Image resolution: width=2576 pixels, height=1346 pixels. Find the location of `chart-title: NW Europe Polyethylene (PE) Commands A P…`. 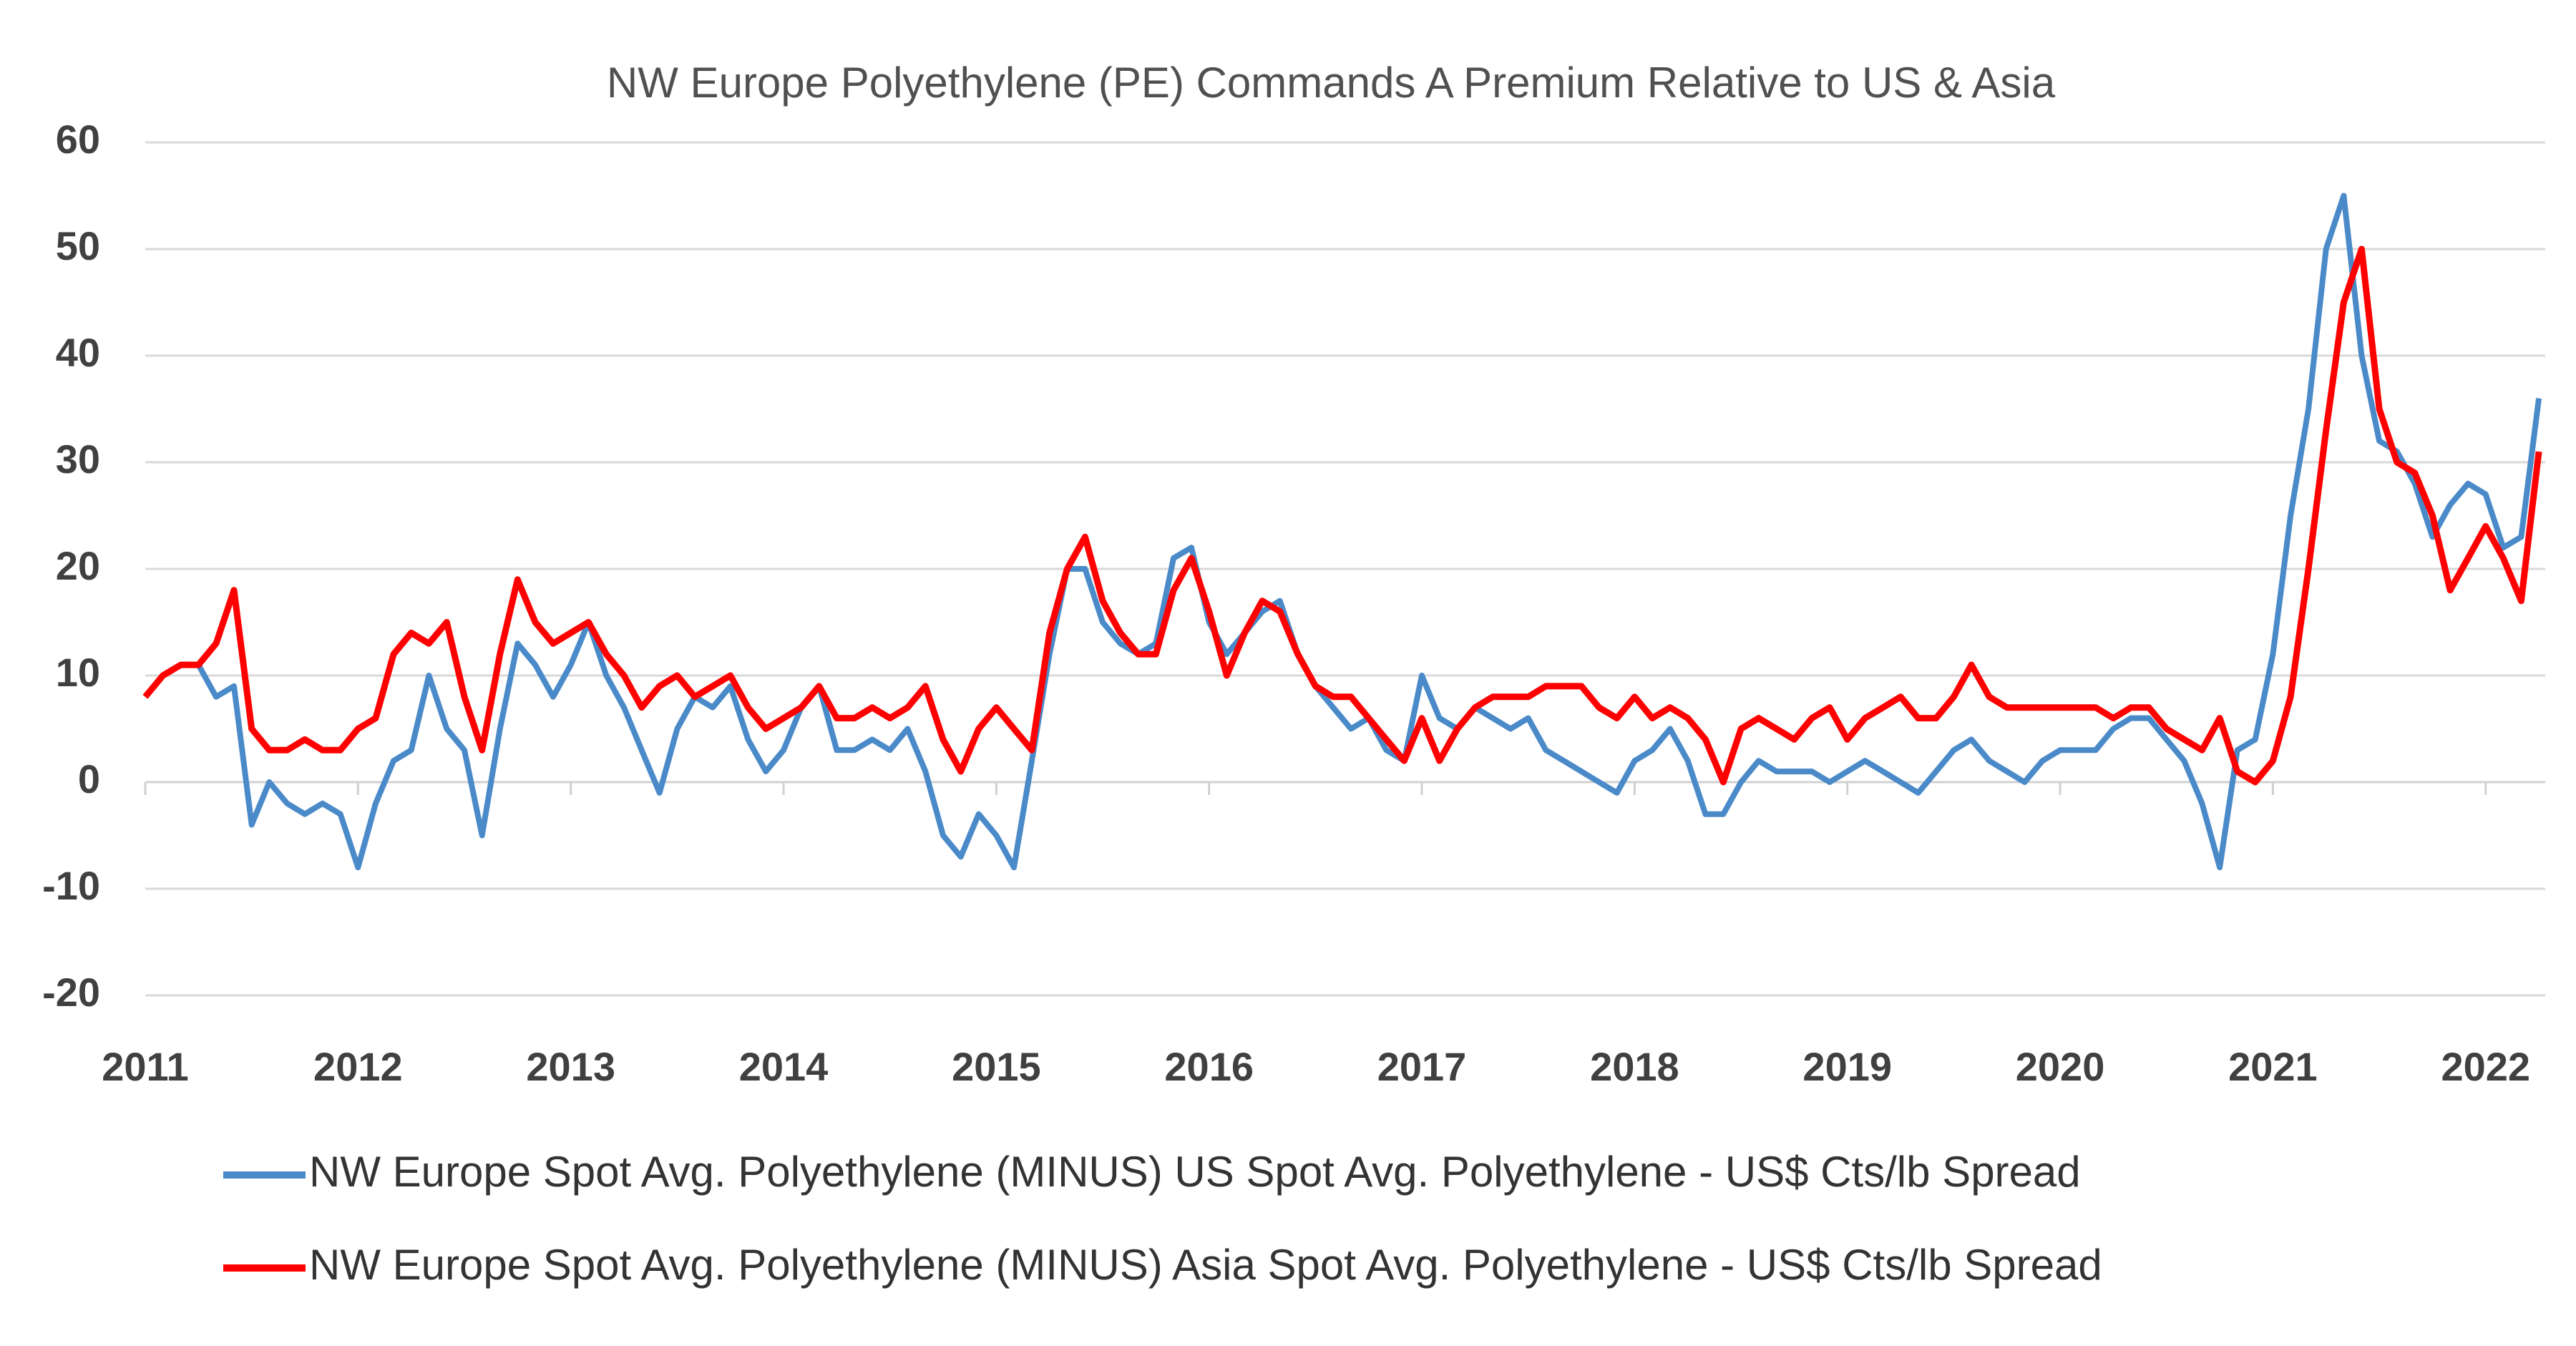

chart-title: NW Europe Polyethylene (PE) Commands A P… is located at coordinates (1331, 83).